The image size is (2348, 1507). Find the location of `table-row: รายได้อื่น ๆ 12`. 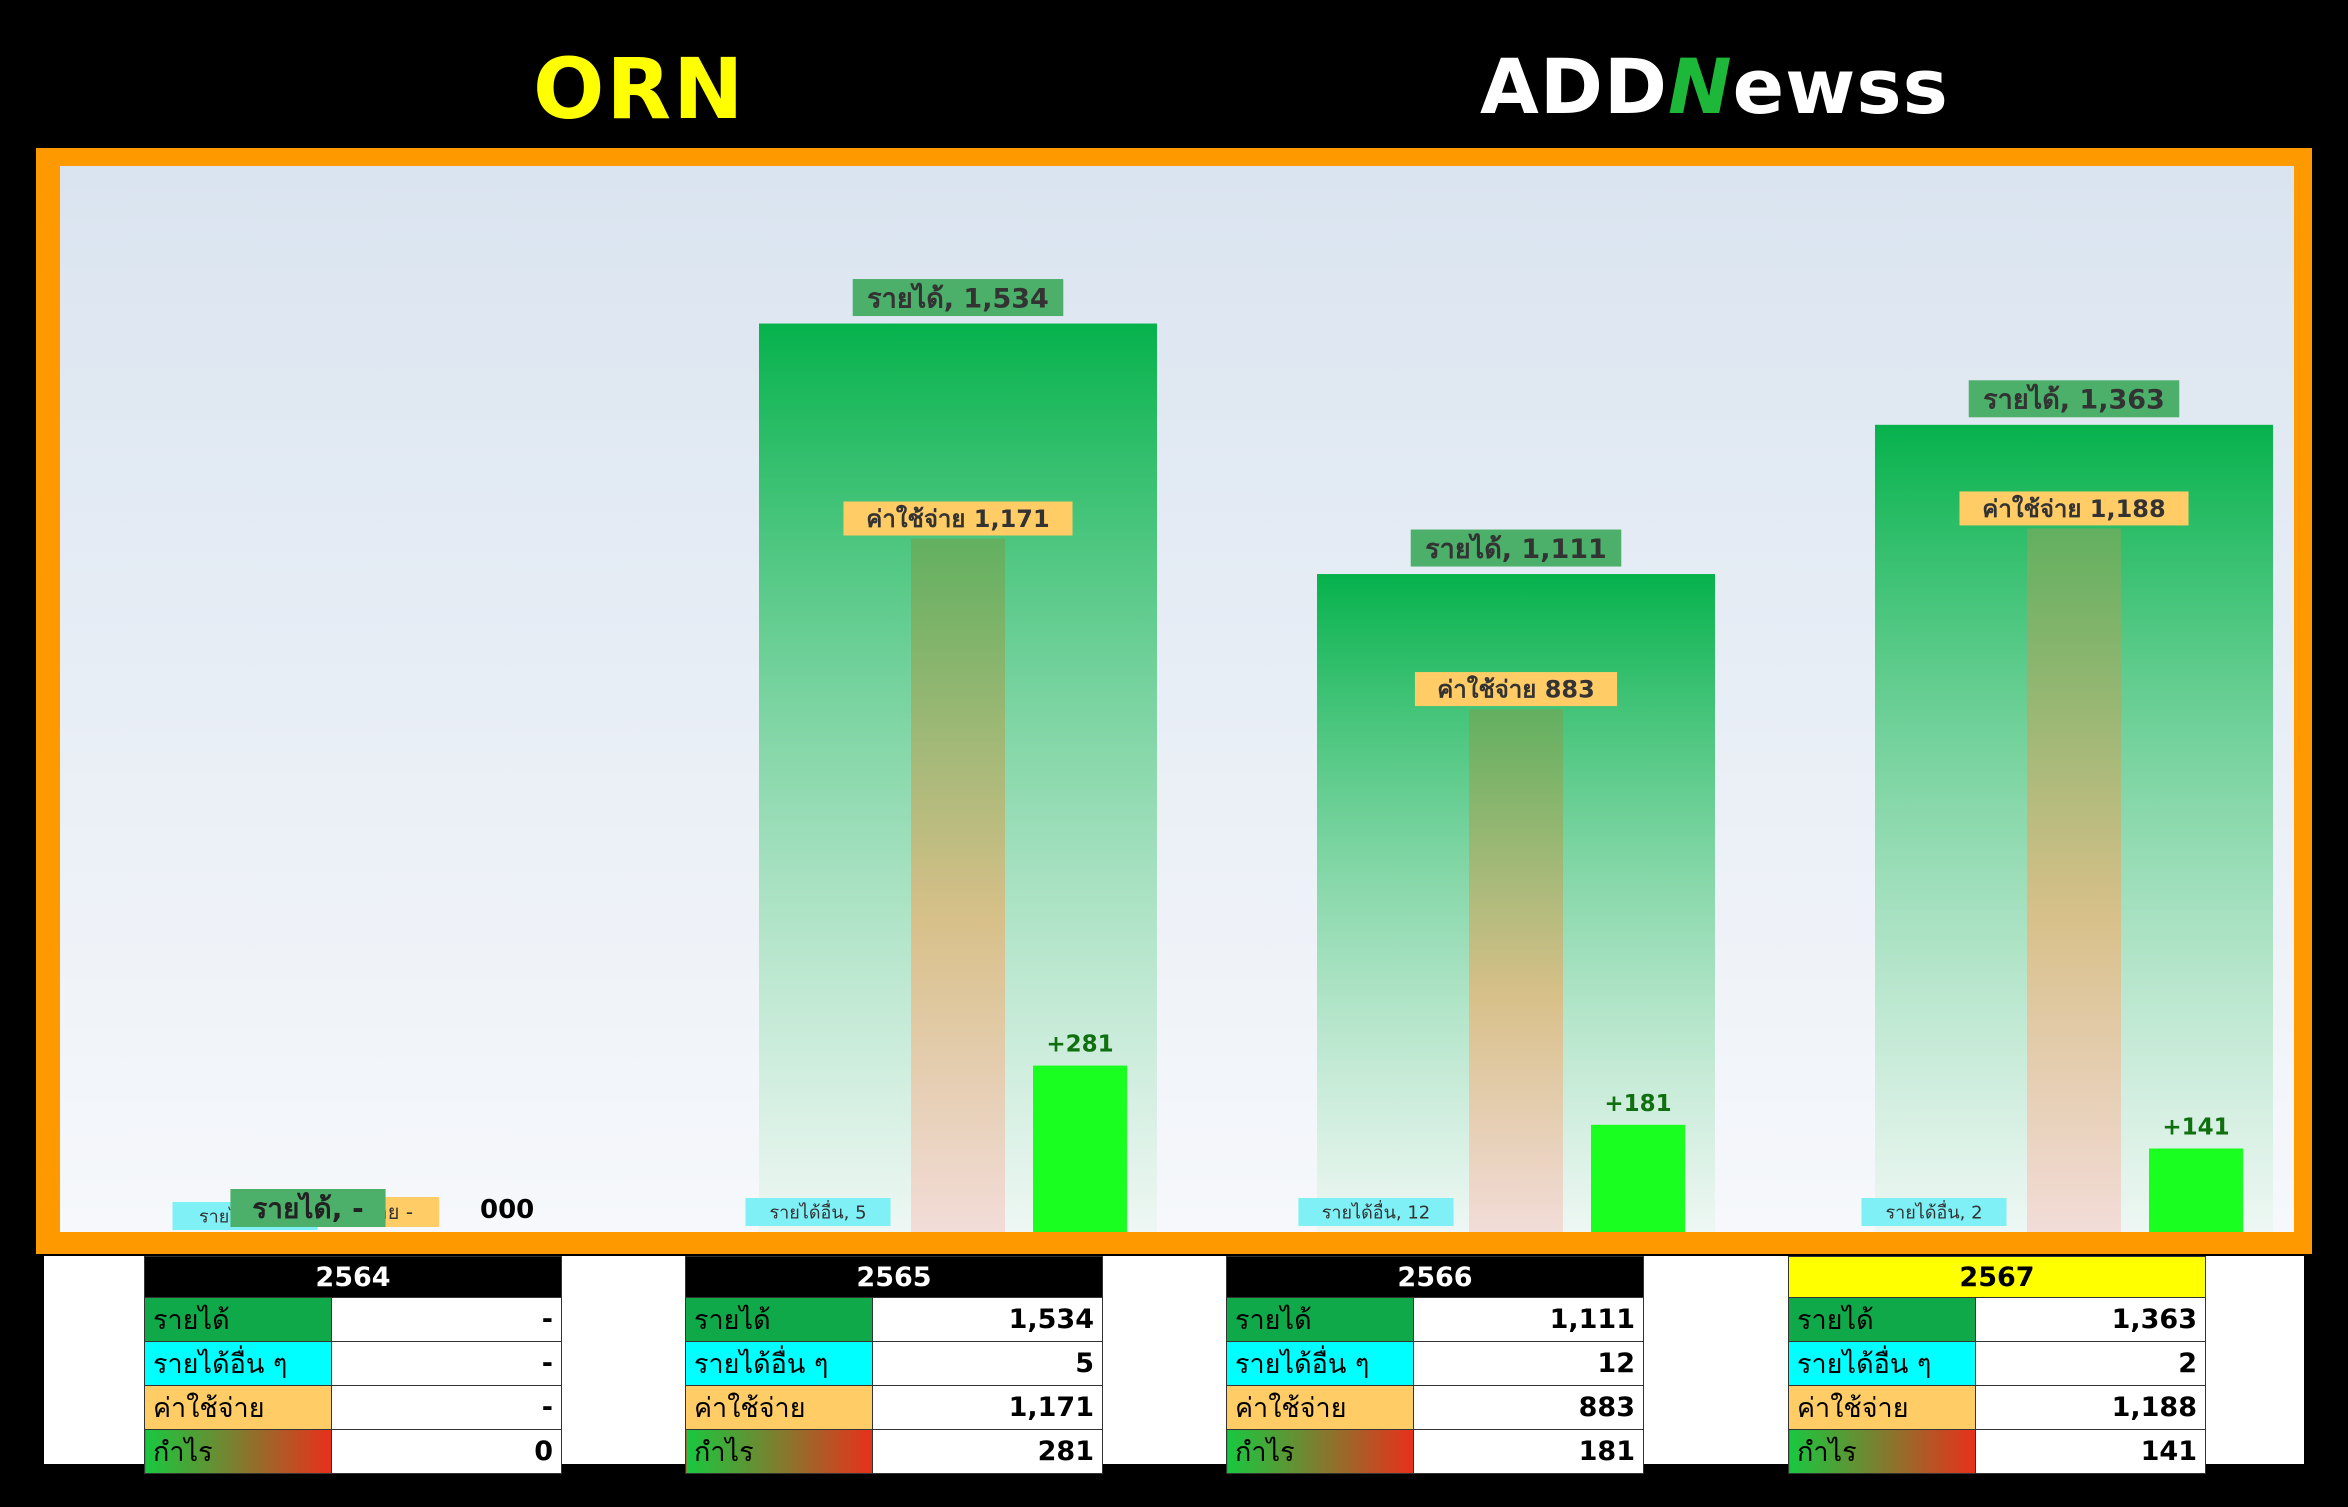

table-row: รายได้อื่น ๆ 12 is located at coordinates (1435, 1363).